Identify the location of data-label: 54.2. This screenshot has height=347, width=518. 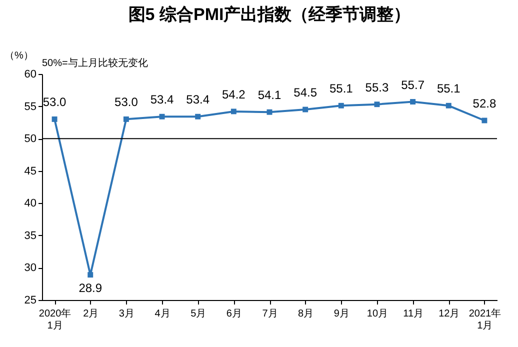
(234, 94).